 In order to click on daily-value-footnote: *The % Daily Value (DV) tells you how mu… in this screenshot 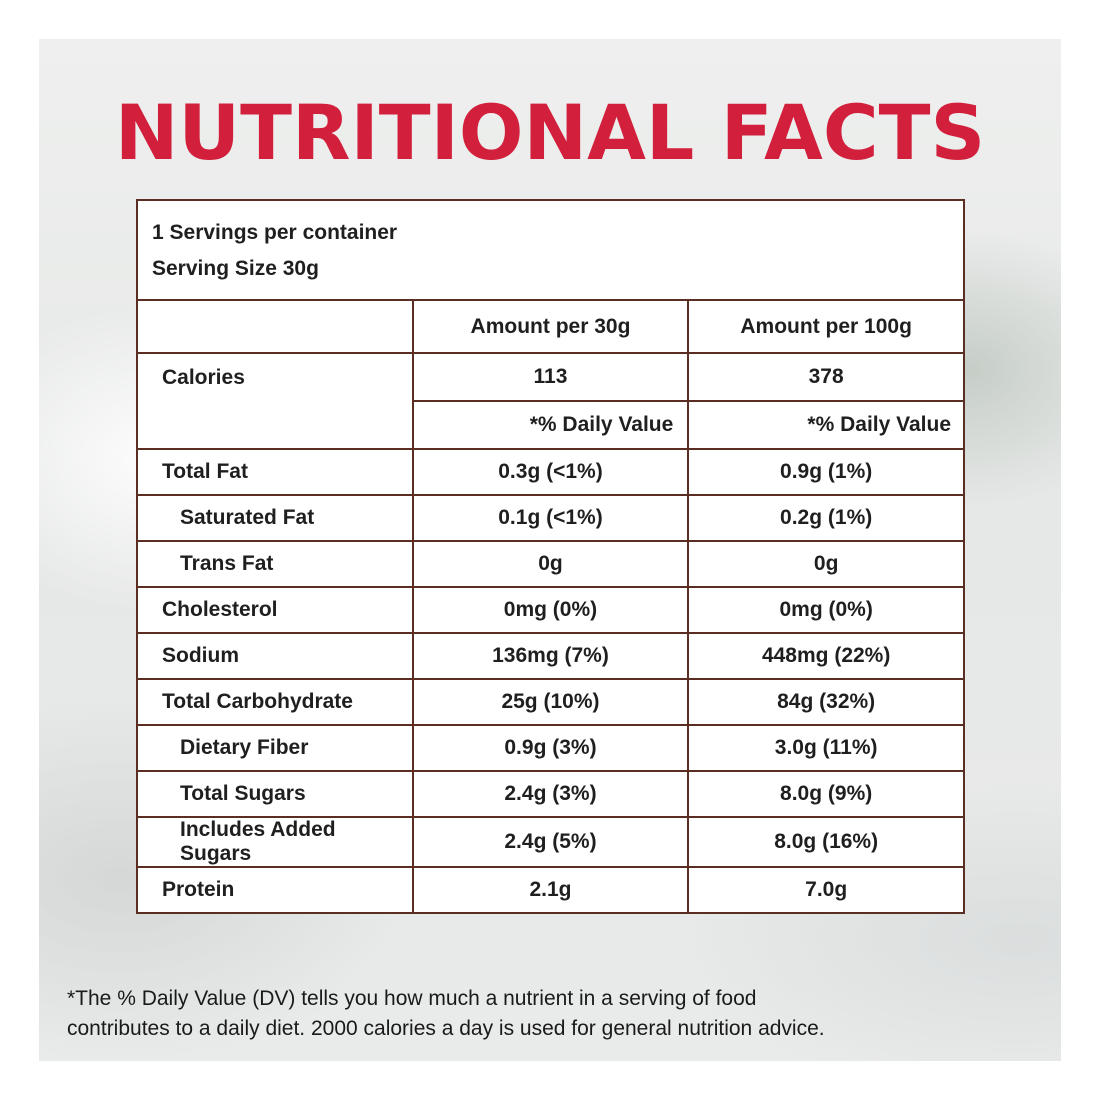, I will do `click(557, 1014)`.